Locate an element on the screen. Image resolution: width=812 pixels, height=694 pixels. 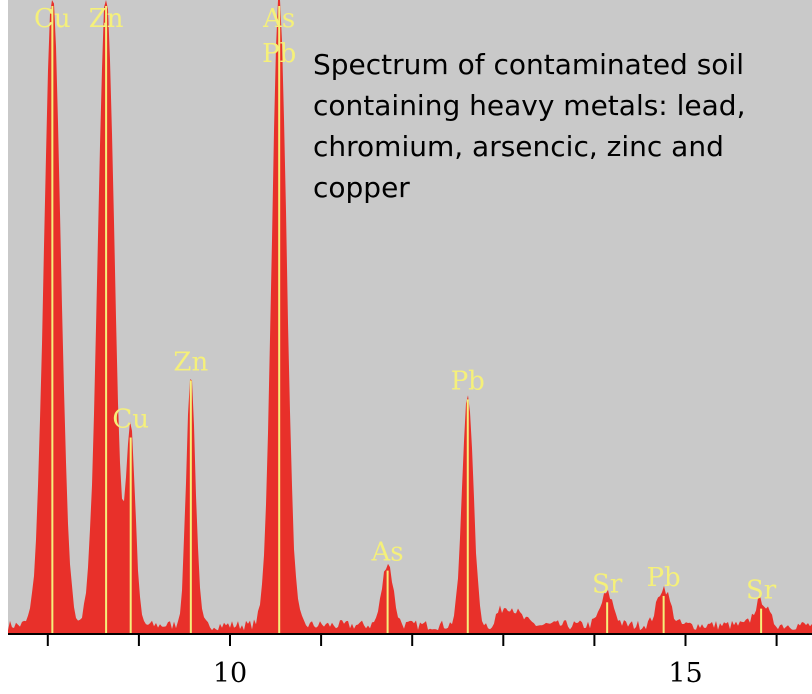
peak-label-7: Sr is located at coordinates (607, 584).